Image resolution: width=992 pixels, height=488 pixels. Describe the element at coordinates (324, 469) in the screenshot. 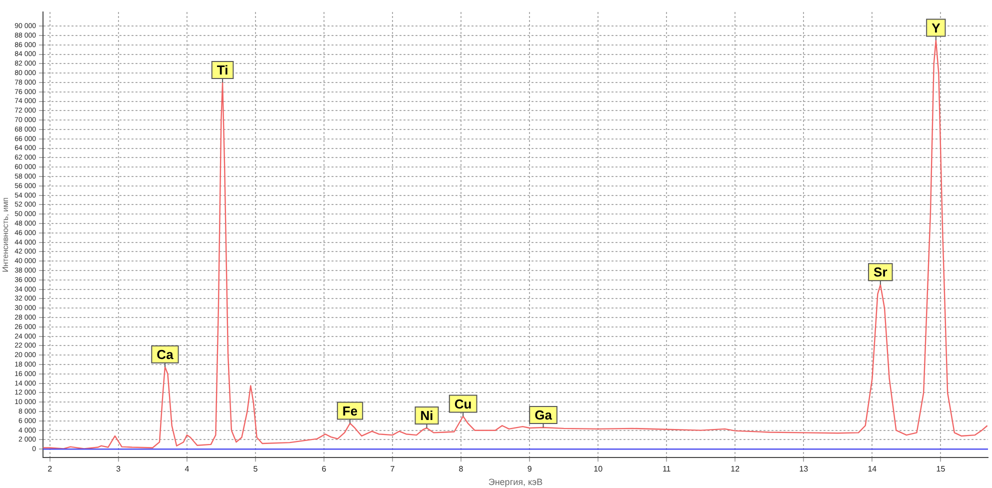

I see `x-tick-label: 6` at that location.